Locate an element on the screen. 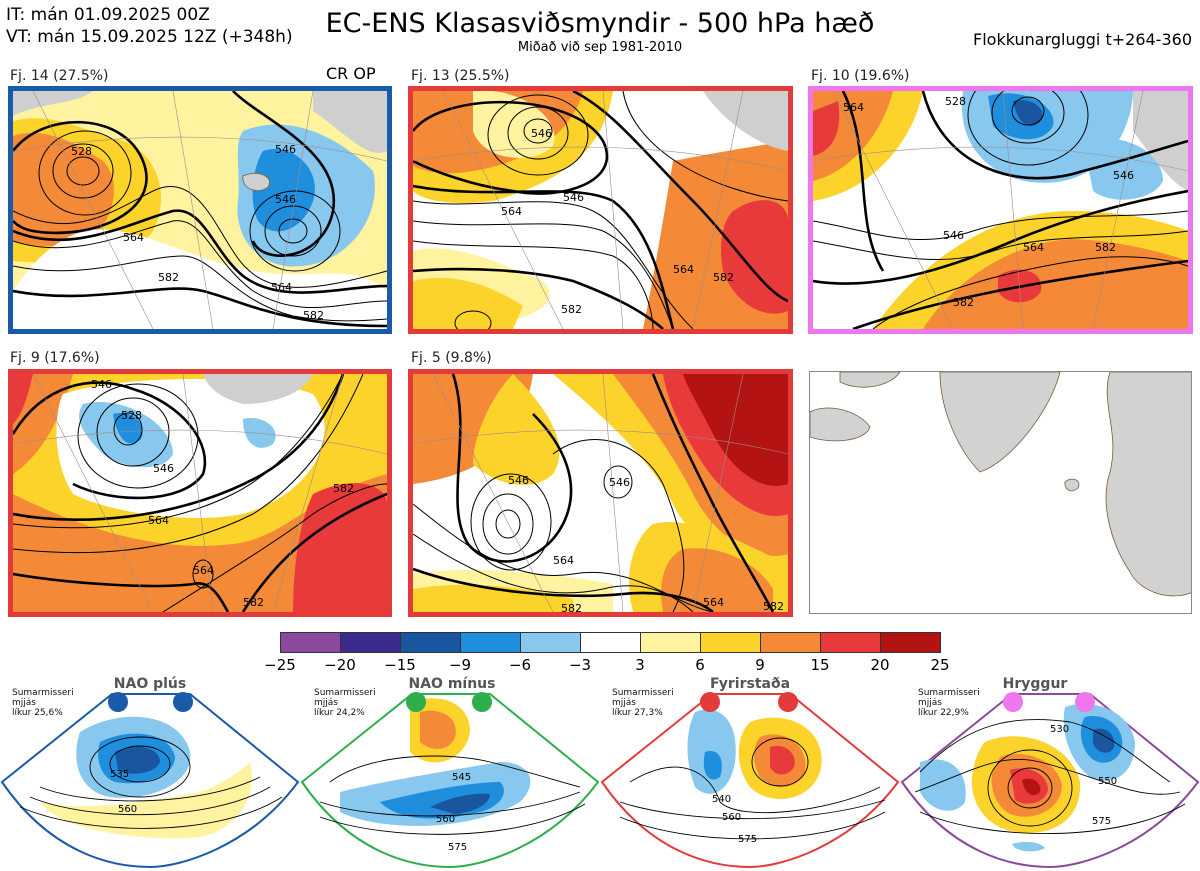  cbar-tick: 15 is located at coordinates (820, 665).